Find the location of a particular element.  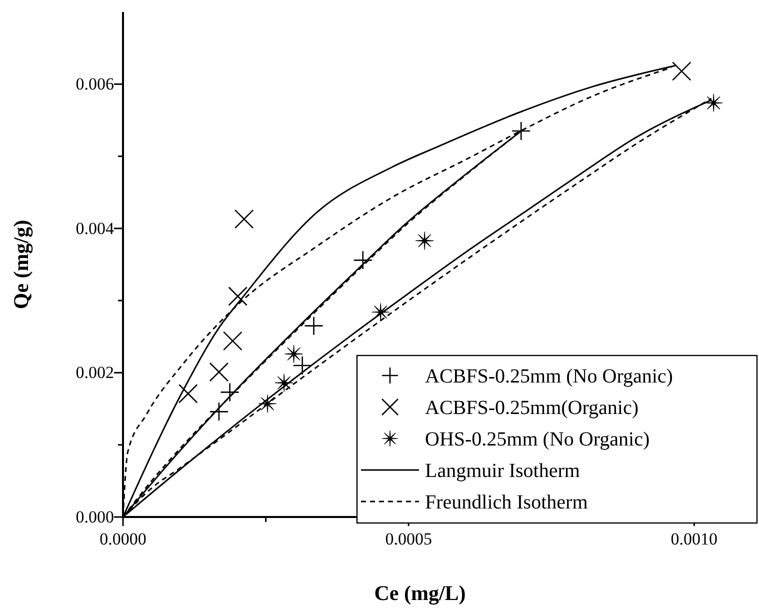

legend-label: Langmuir Isotherm is located at coordinates (502, 471).